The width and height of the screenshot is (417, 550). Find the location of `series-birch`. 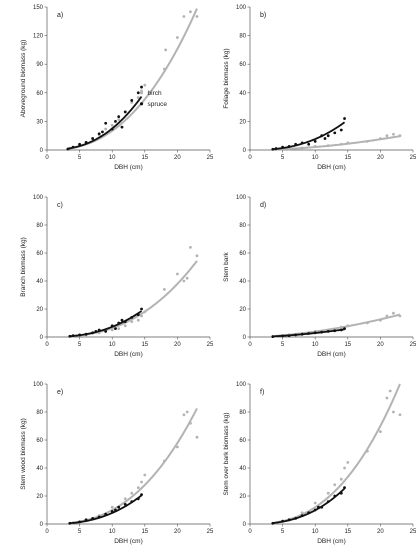

series-birch is located at coordinates (135, 292).